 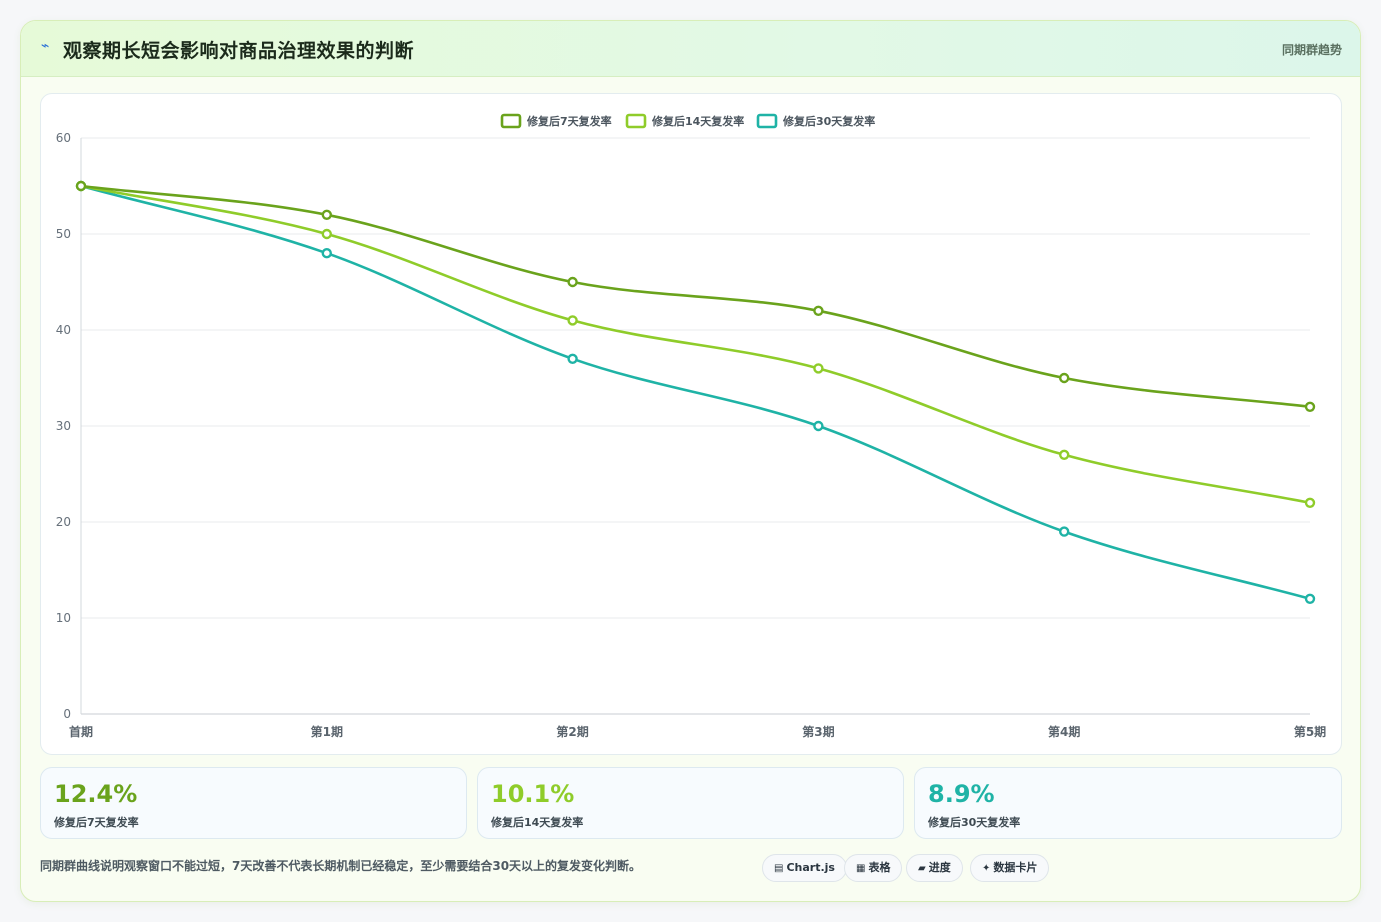 I want to click on stat-card-7d: 12.4% 修复后7天复发率, so click(x=253, y=803).